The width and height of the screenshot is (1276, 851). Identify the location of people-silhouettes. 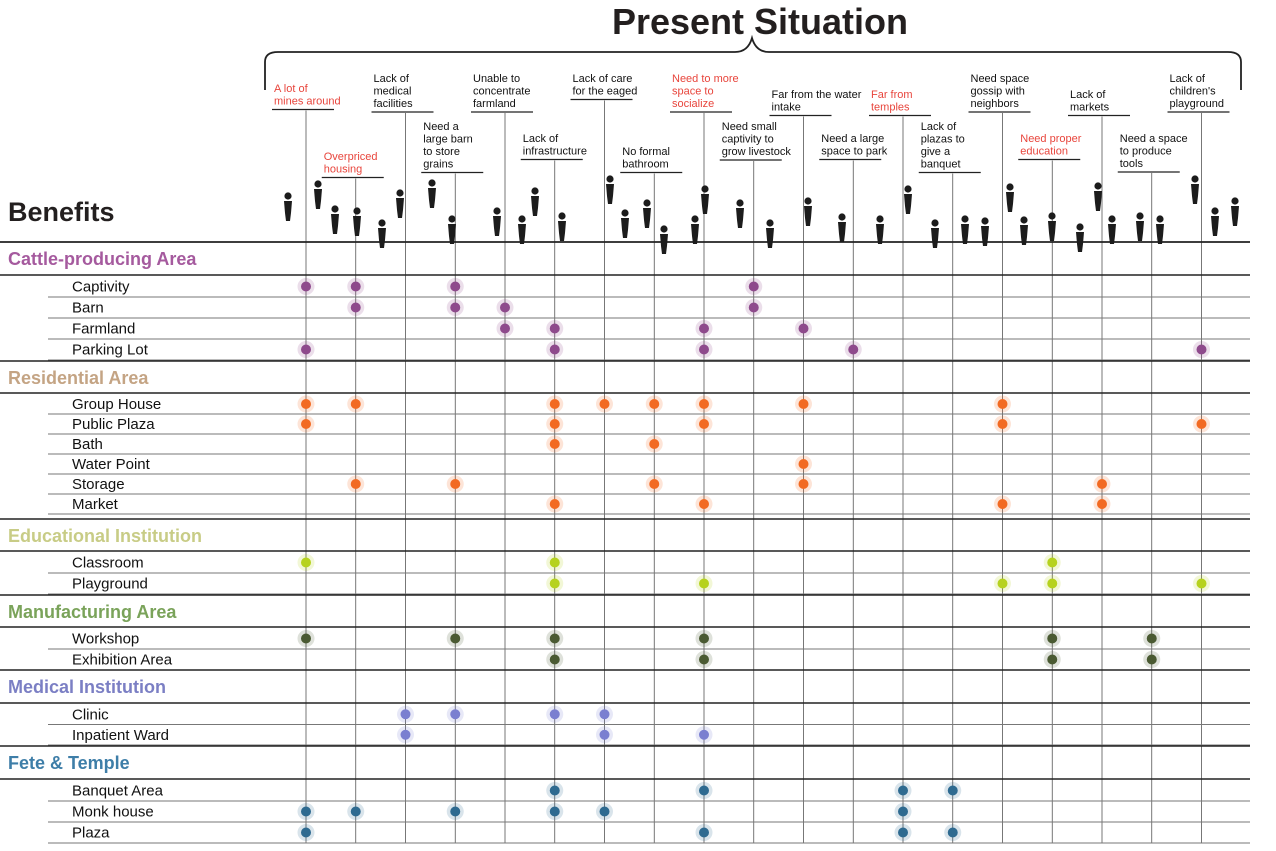
(761, 214).